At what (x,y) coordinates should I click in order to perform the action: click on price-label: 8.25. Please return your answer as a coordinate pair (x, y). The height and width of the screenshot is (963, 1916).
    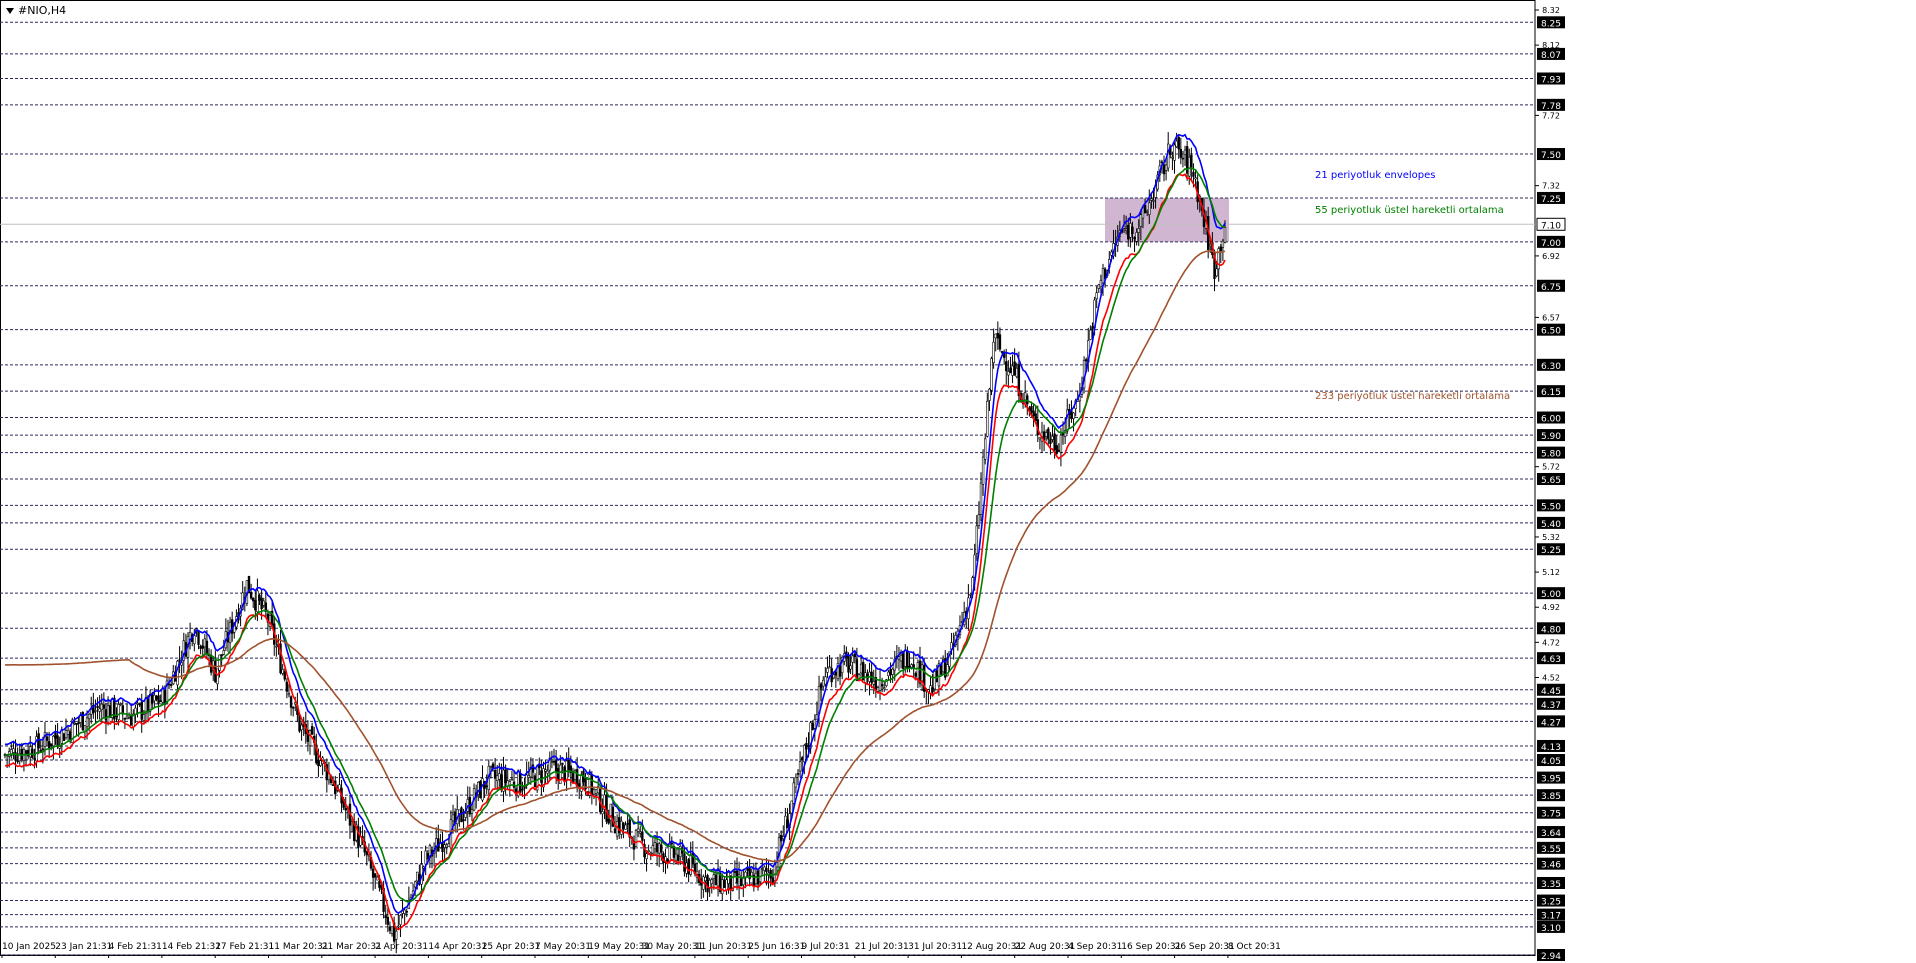
    Looking at the image, I should click on (1551, 24).